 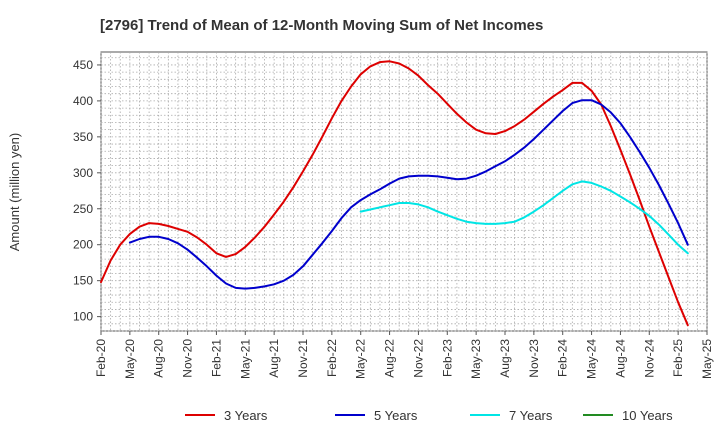 What do you see at coordinates (505, 358) in the screenshot?
I see `x-tick-label: Aug-23` at bounding box center [505, 358].